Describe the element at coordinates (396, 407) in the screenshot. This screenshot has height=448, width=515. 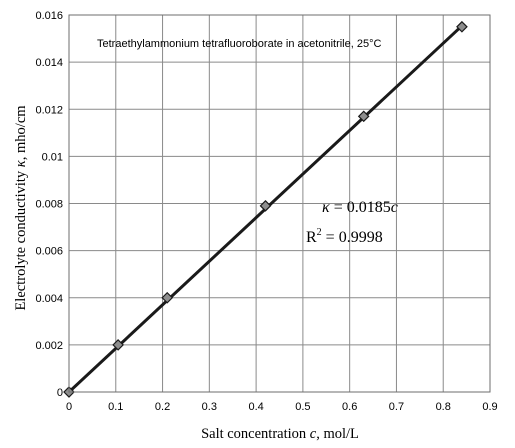
I see `x-tick-label: 0.7` at that location.